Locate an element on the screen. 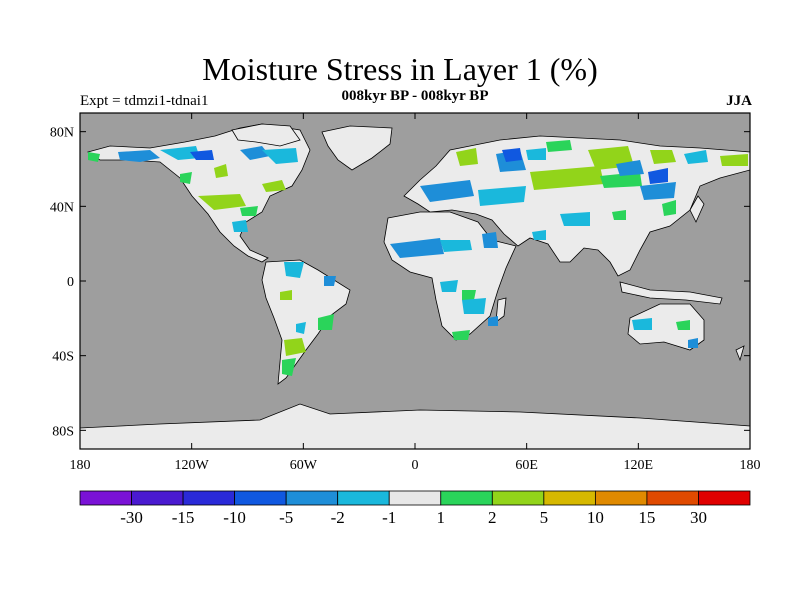 The height and width of the screenshot is (600, 800). lon-tick-label: 60W is located at coordinates (304, 465).